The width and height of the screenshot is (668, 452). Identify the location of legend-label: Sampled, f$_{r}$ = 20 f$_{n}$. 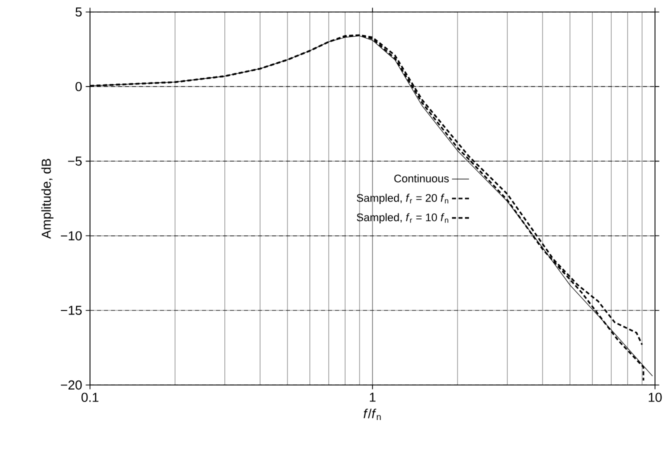
(402, 199).